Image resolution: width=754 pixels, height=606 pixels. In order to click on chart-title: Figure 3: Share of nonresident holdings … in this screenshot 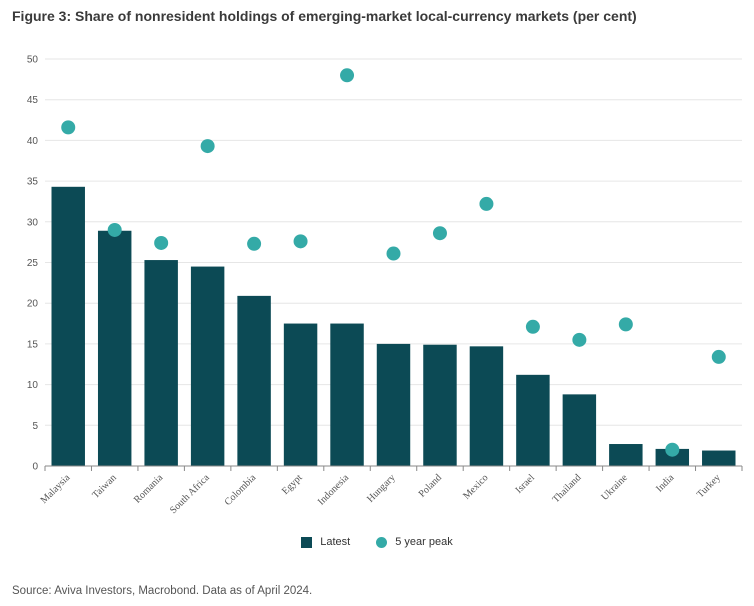, I will do `click(324, 16)`.